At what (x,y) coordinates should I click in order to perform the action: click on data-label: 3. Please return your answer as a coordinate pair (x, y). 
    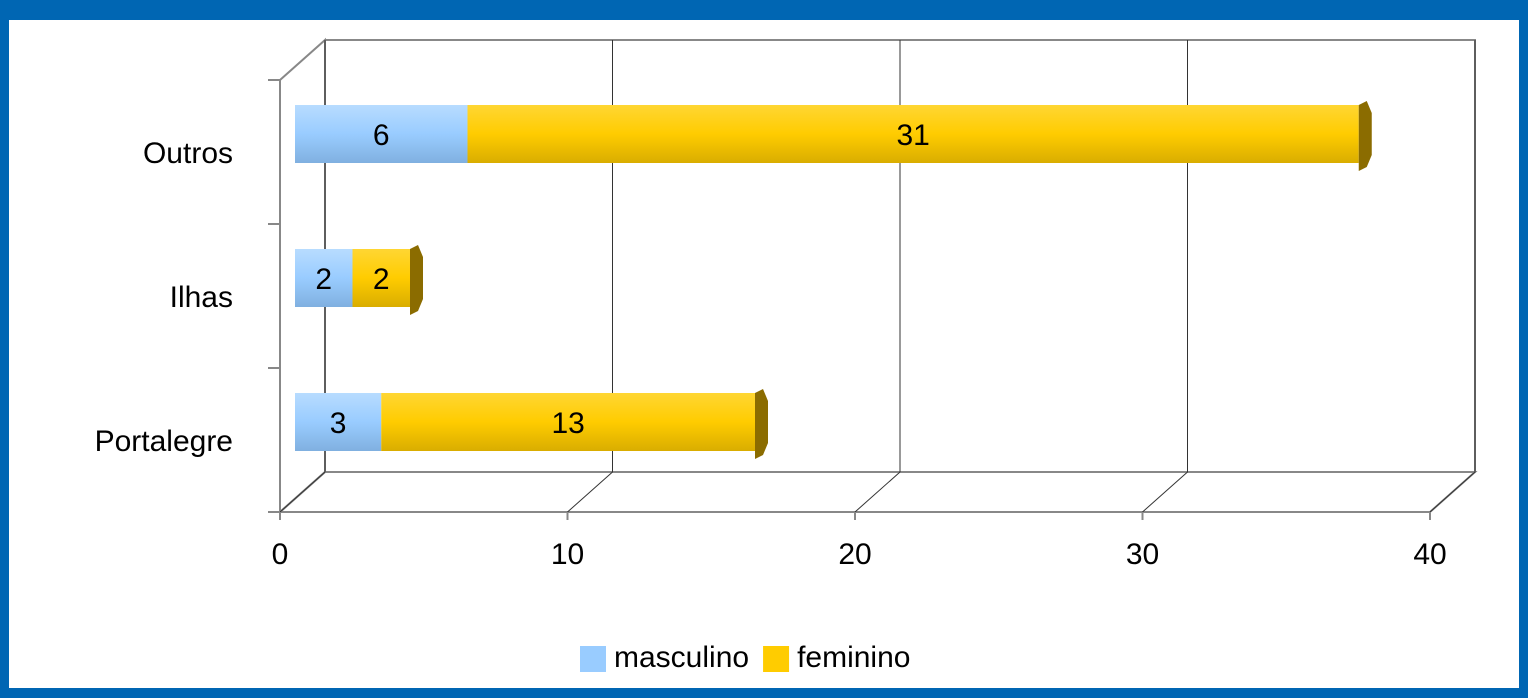
    Looking at the image, I should click on (338, 423).